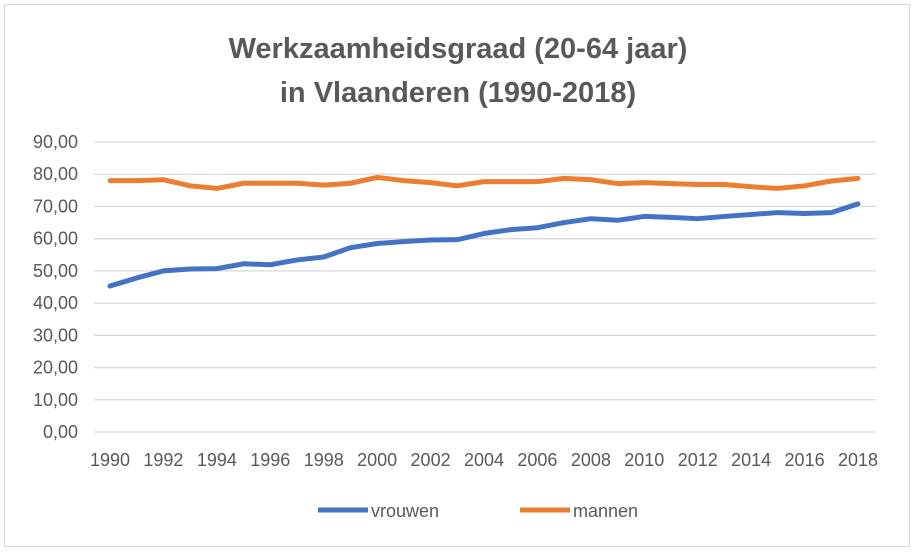 Image resolution: width=916 pixels, height=553 pixels. I want to click on y-tick-label: 30,00, so click(55, 335).